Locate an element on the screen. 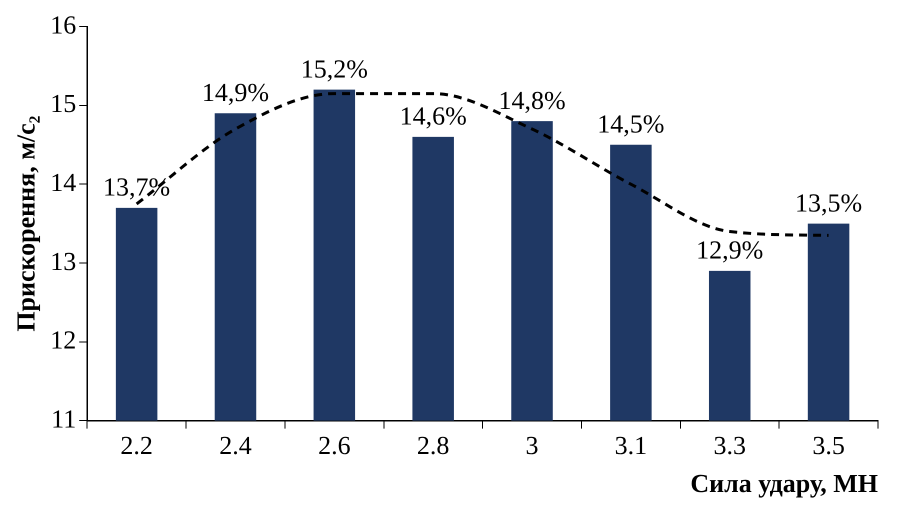 The height and width of the screenshot is (513, 898). x-tick-label: 2.6 is located at coordinates (334, 445).